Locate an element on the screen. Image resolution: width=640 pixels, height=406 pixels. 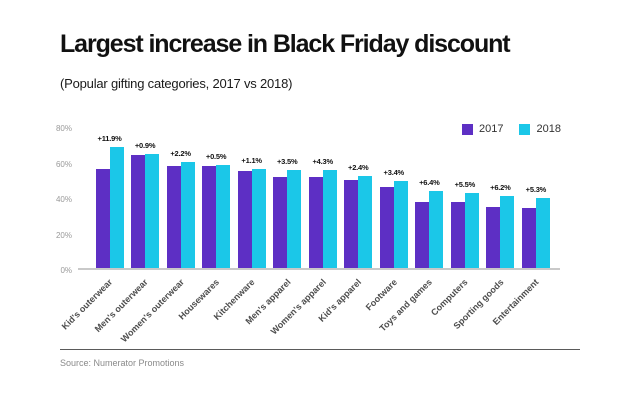
bar-group: +3.5% Men's apparel is located at coordinates (272, 241).